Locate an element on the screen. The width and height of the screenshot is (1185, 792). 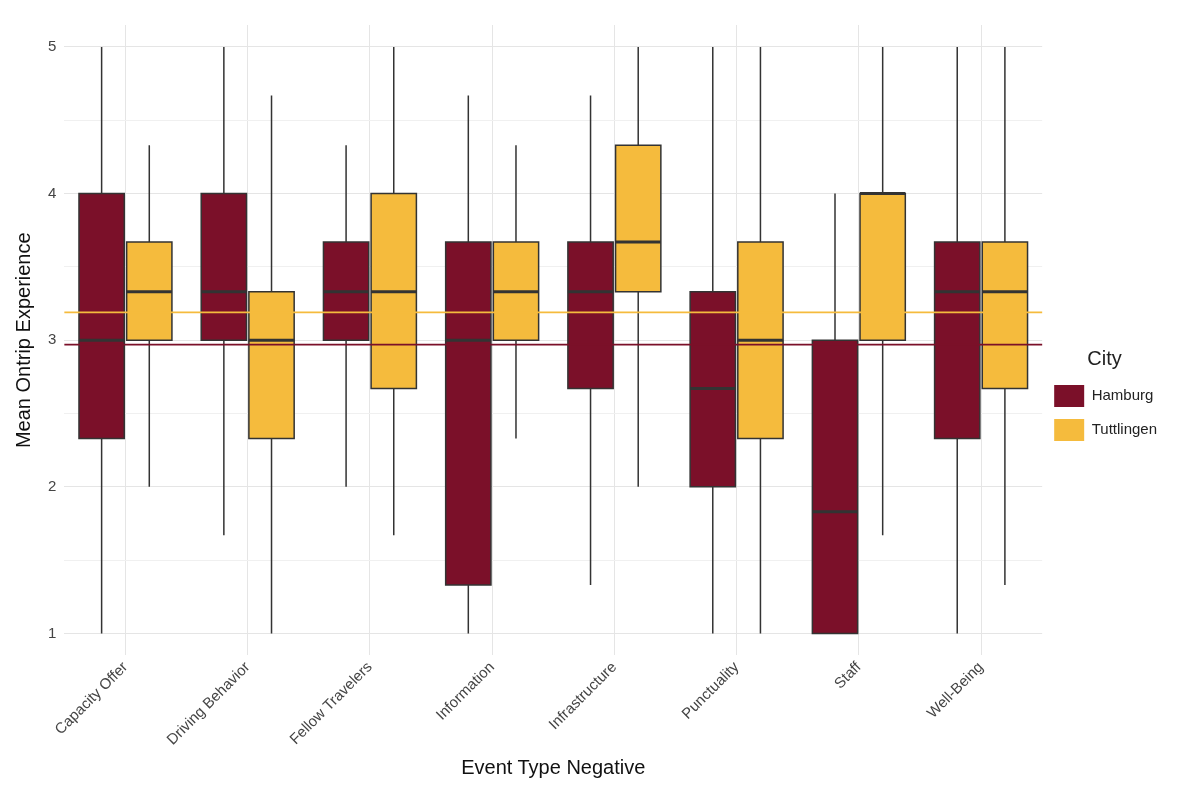
x-axis-title: Event Type Negative is located at coordinates (553, 766).